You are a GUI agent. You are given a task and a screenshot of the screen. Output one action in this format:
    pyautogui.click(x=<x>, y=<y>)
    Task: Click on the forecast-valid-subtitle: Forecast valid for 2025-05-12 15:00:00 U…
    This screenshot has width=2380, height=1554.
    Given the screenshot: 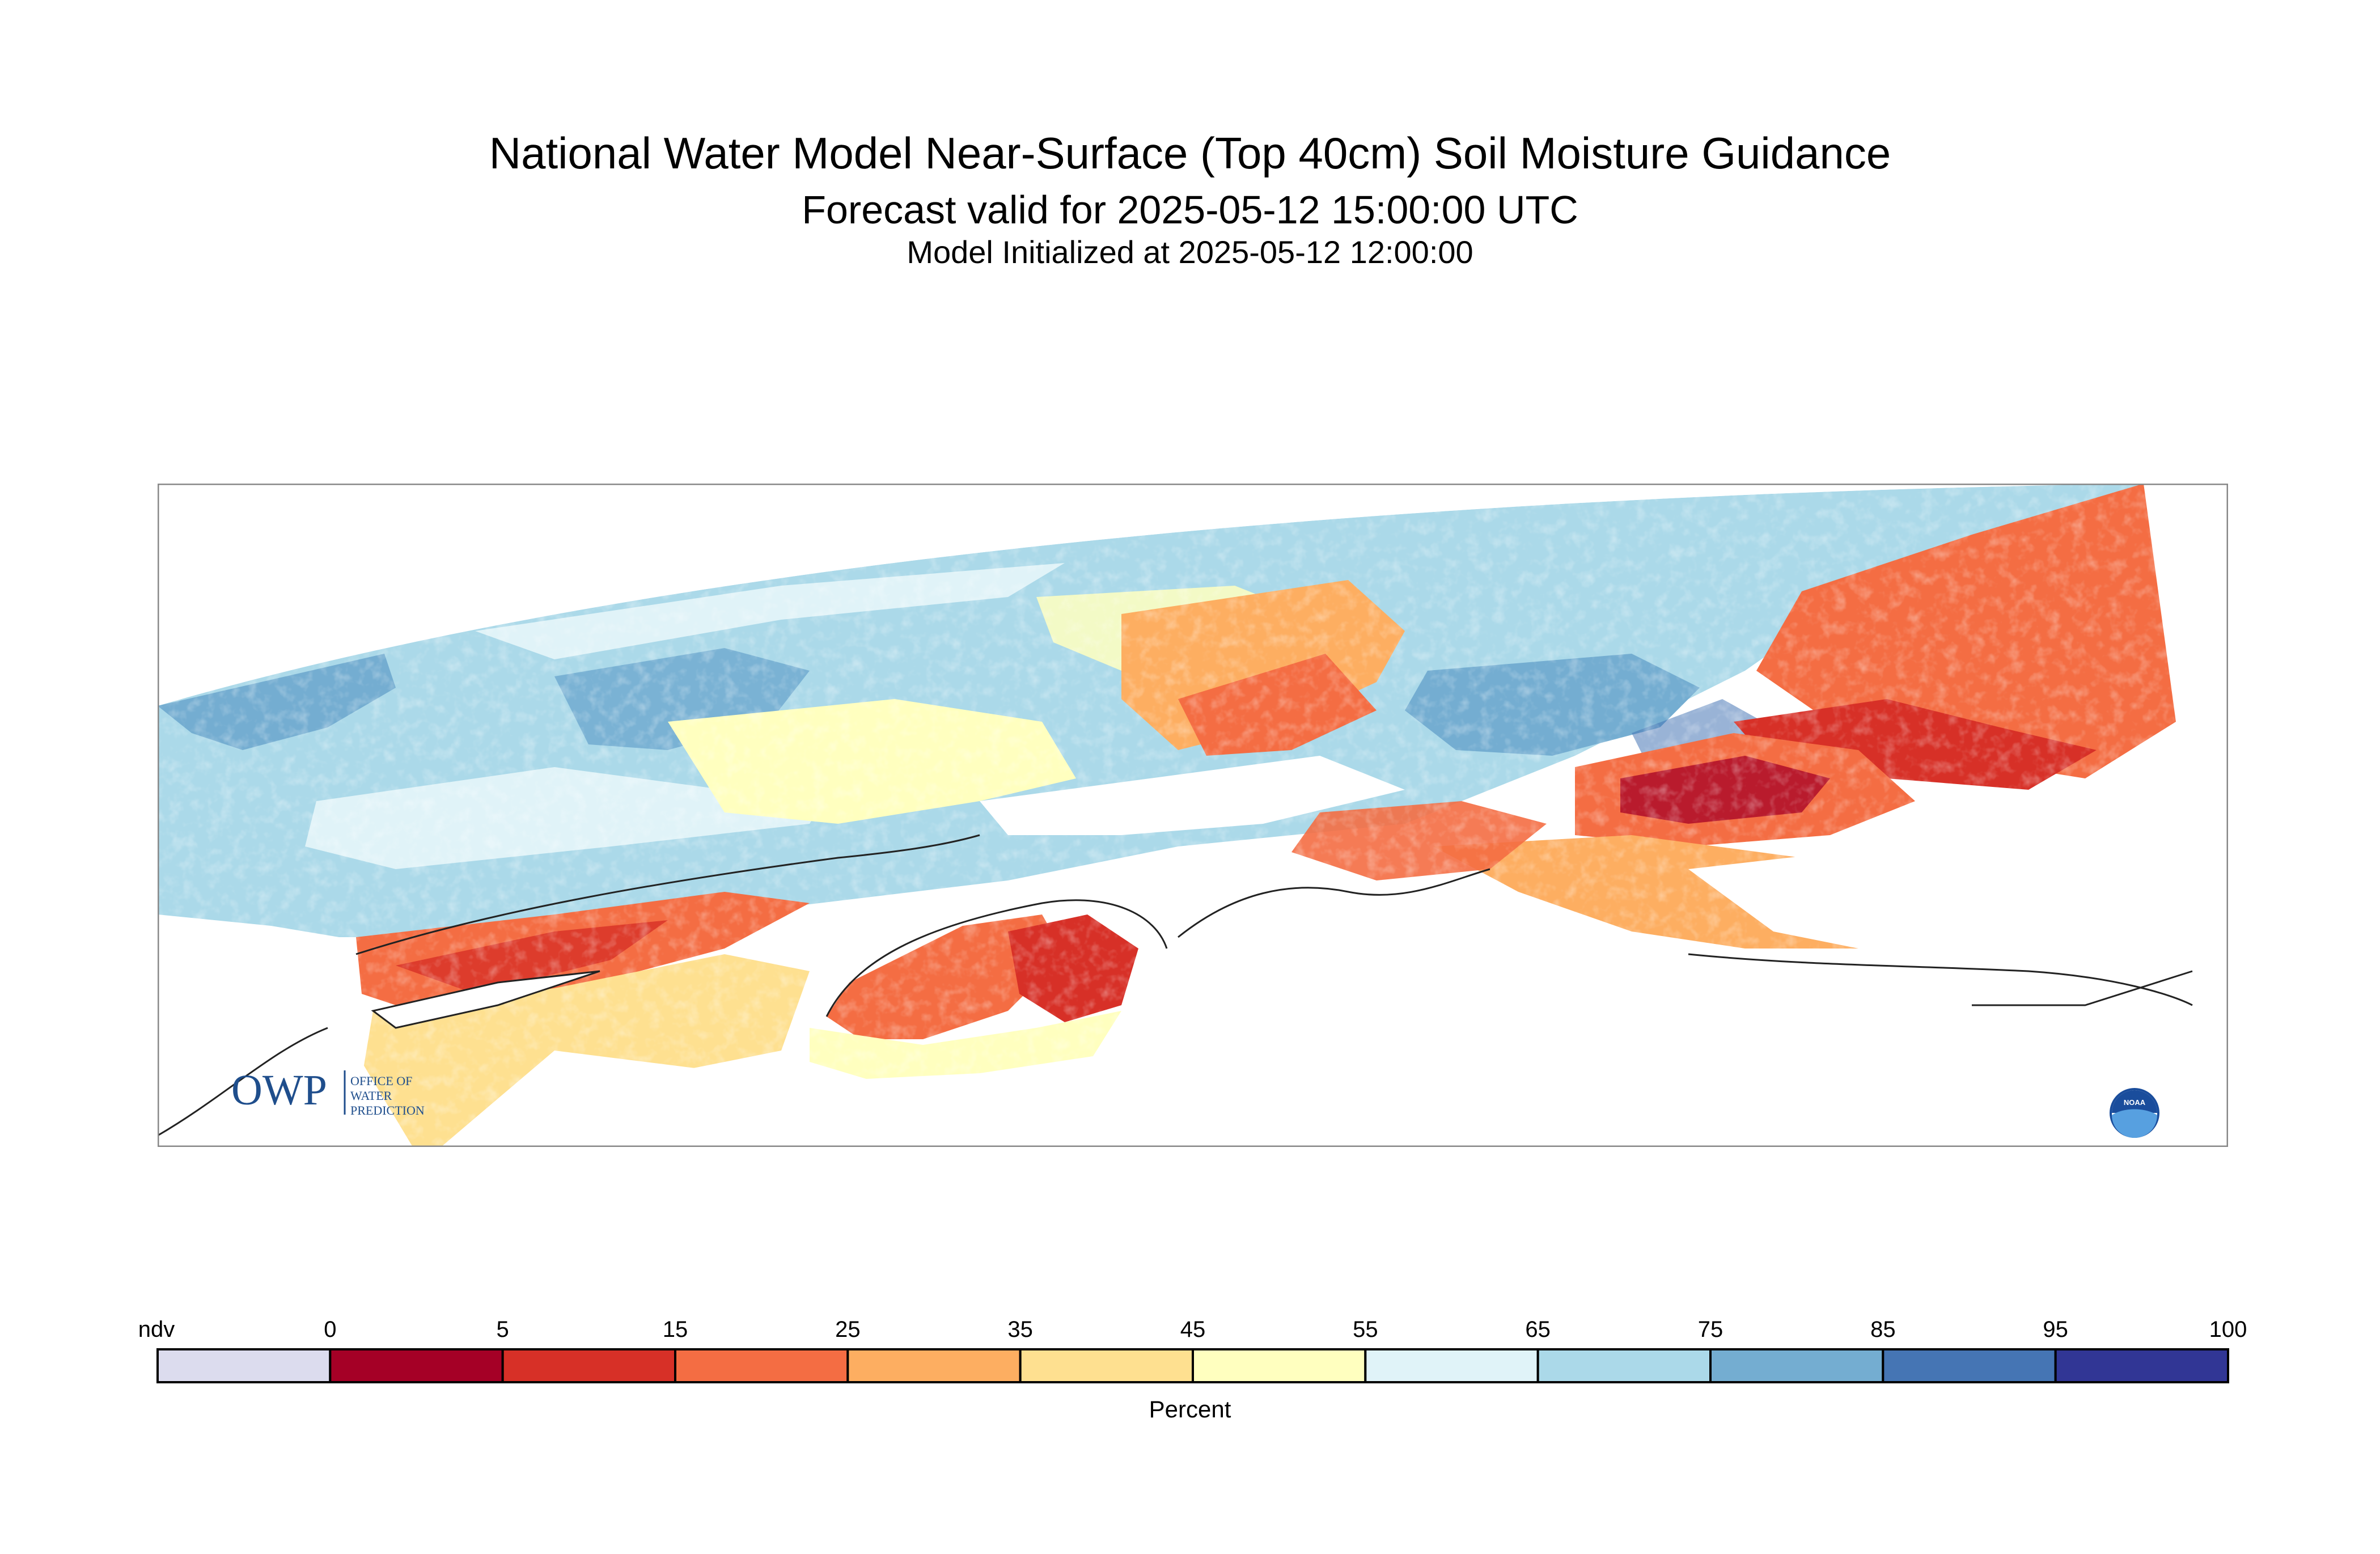 What is the action you would take?
    pyautogui.click(x=1190, y=210)
    